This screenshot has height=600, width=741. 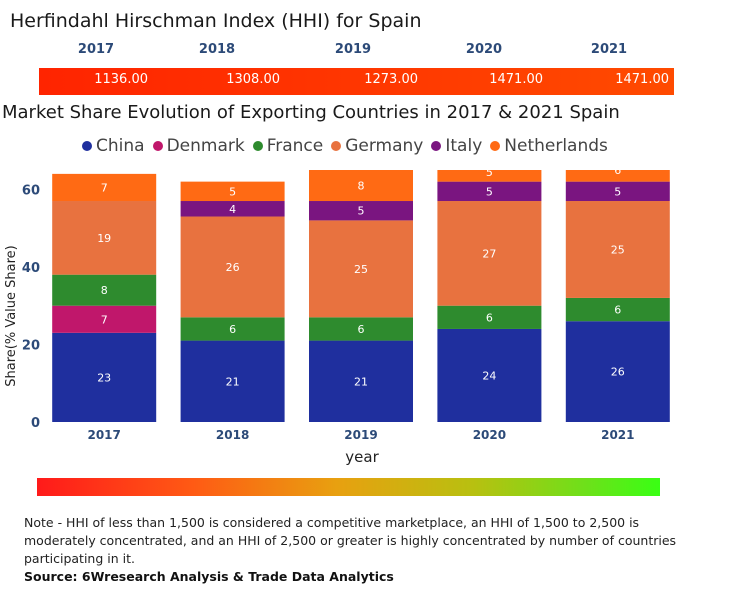 What do you see at coordinates (391, 79) in the screenshot?
I see `hhi-value: 1273.00` at bounding box center [391, 79].